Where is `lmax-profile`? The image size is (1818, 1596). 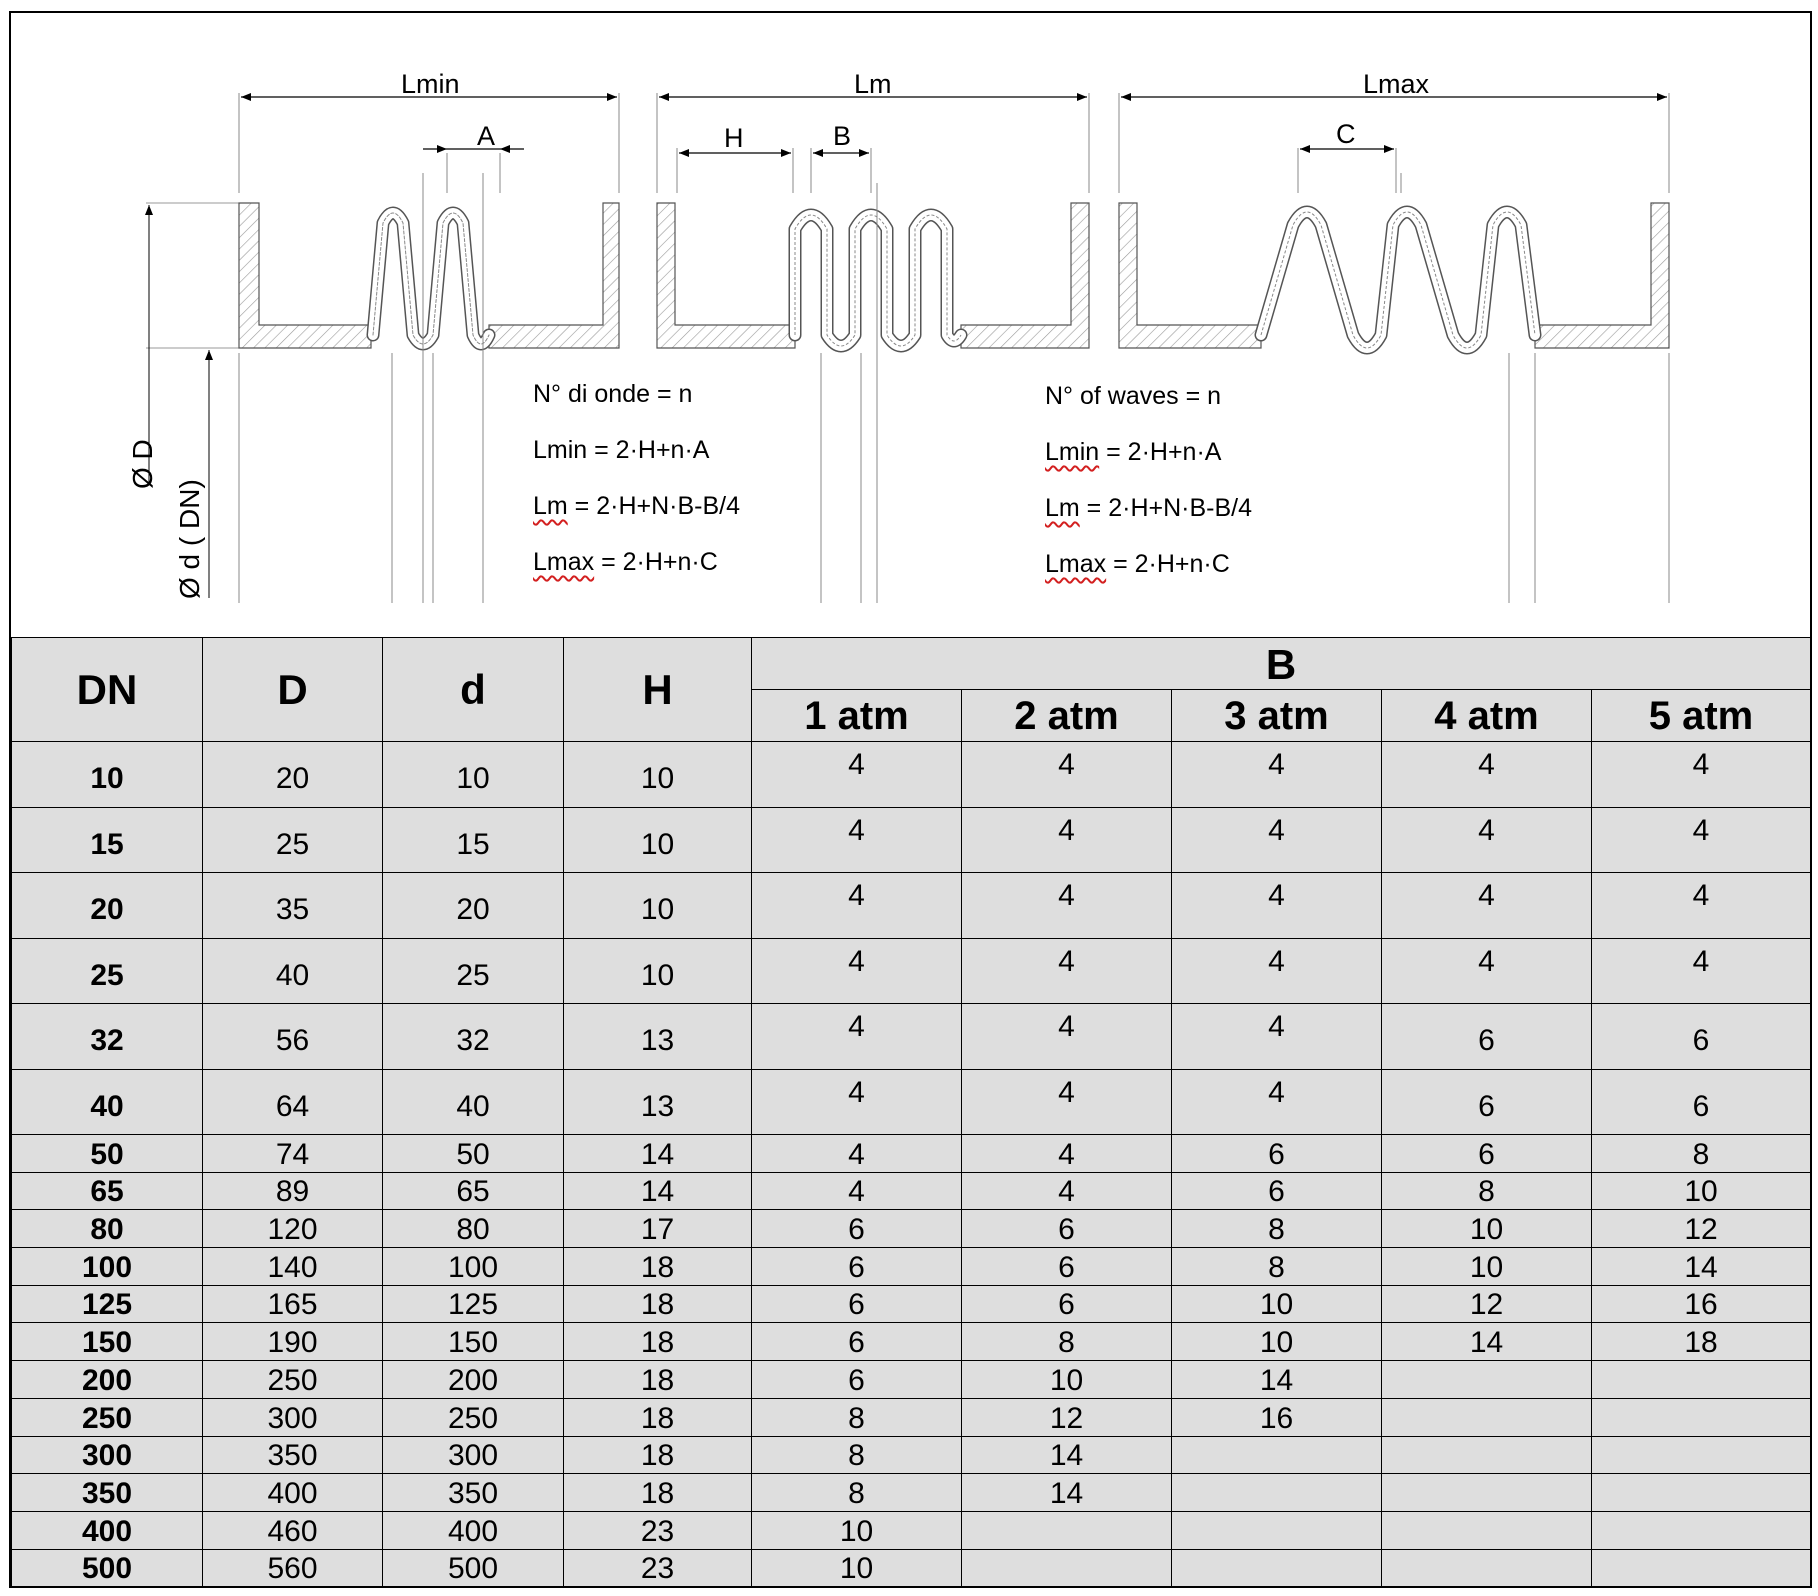 lmax-profile is located at coordinates (1394, 348).